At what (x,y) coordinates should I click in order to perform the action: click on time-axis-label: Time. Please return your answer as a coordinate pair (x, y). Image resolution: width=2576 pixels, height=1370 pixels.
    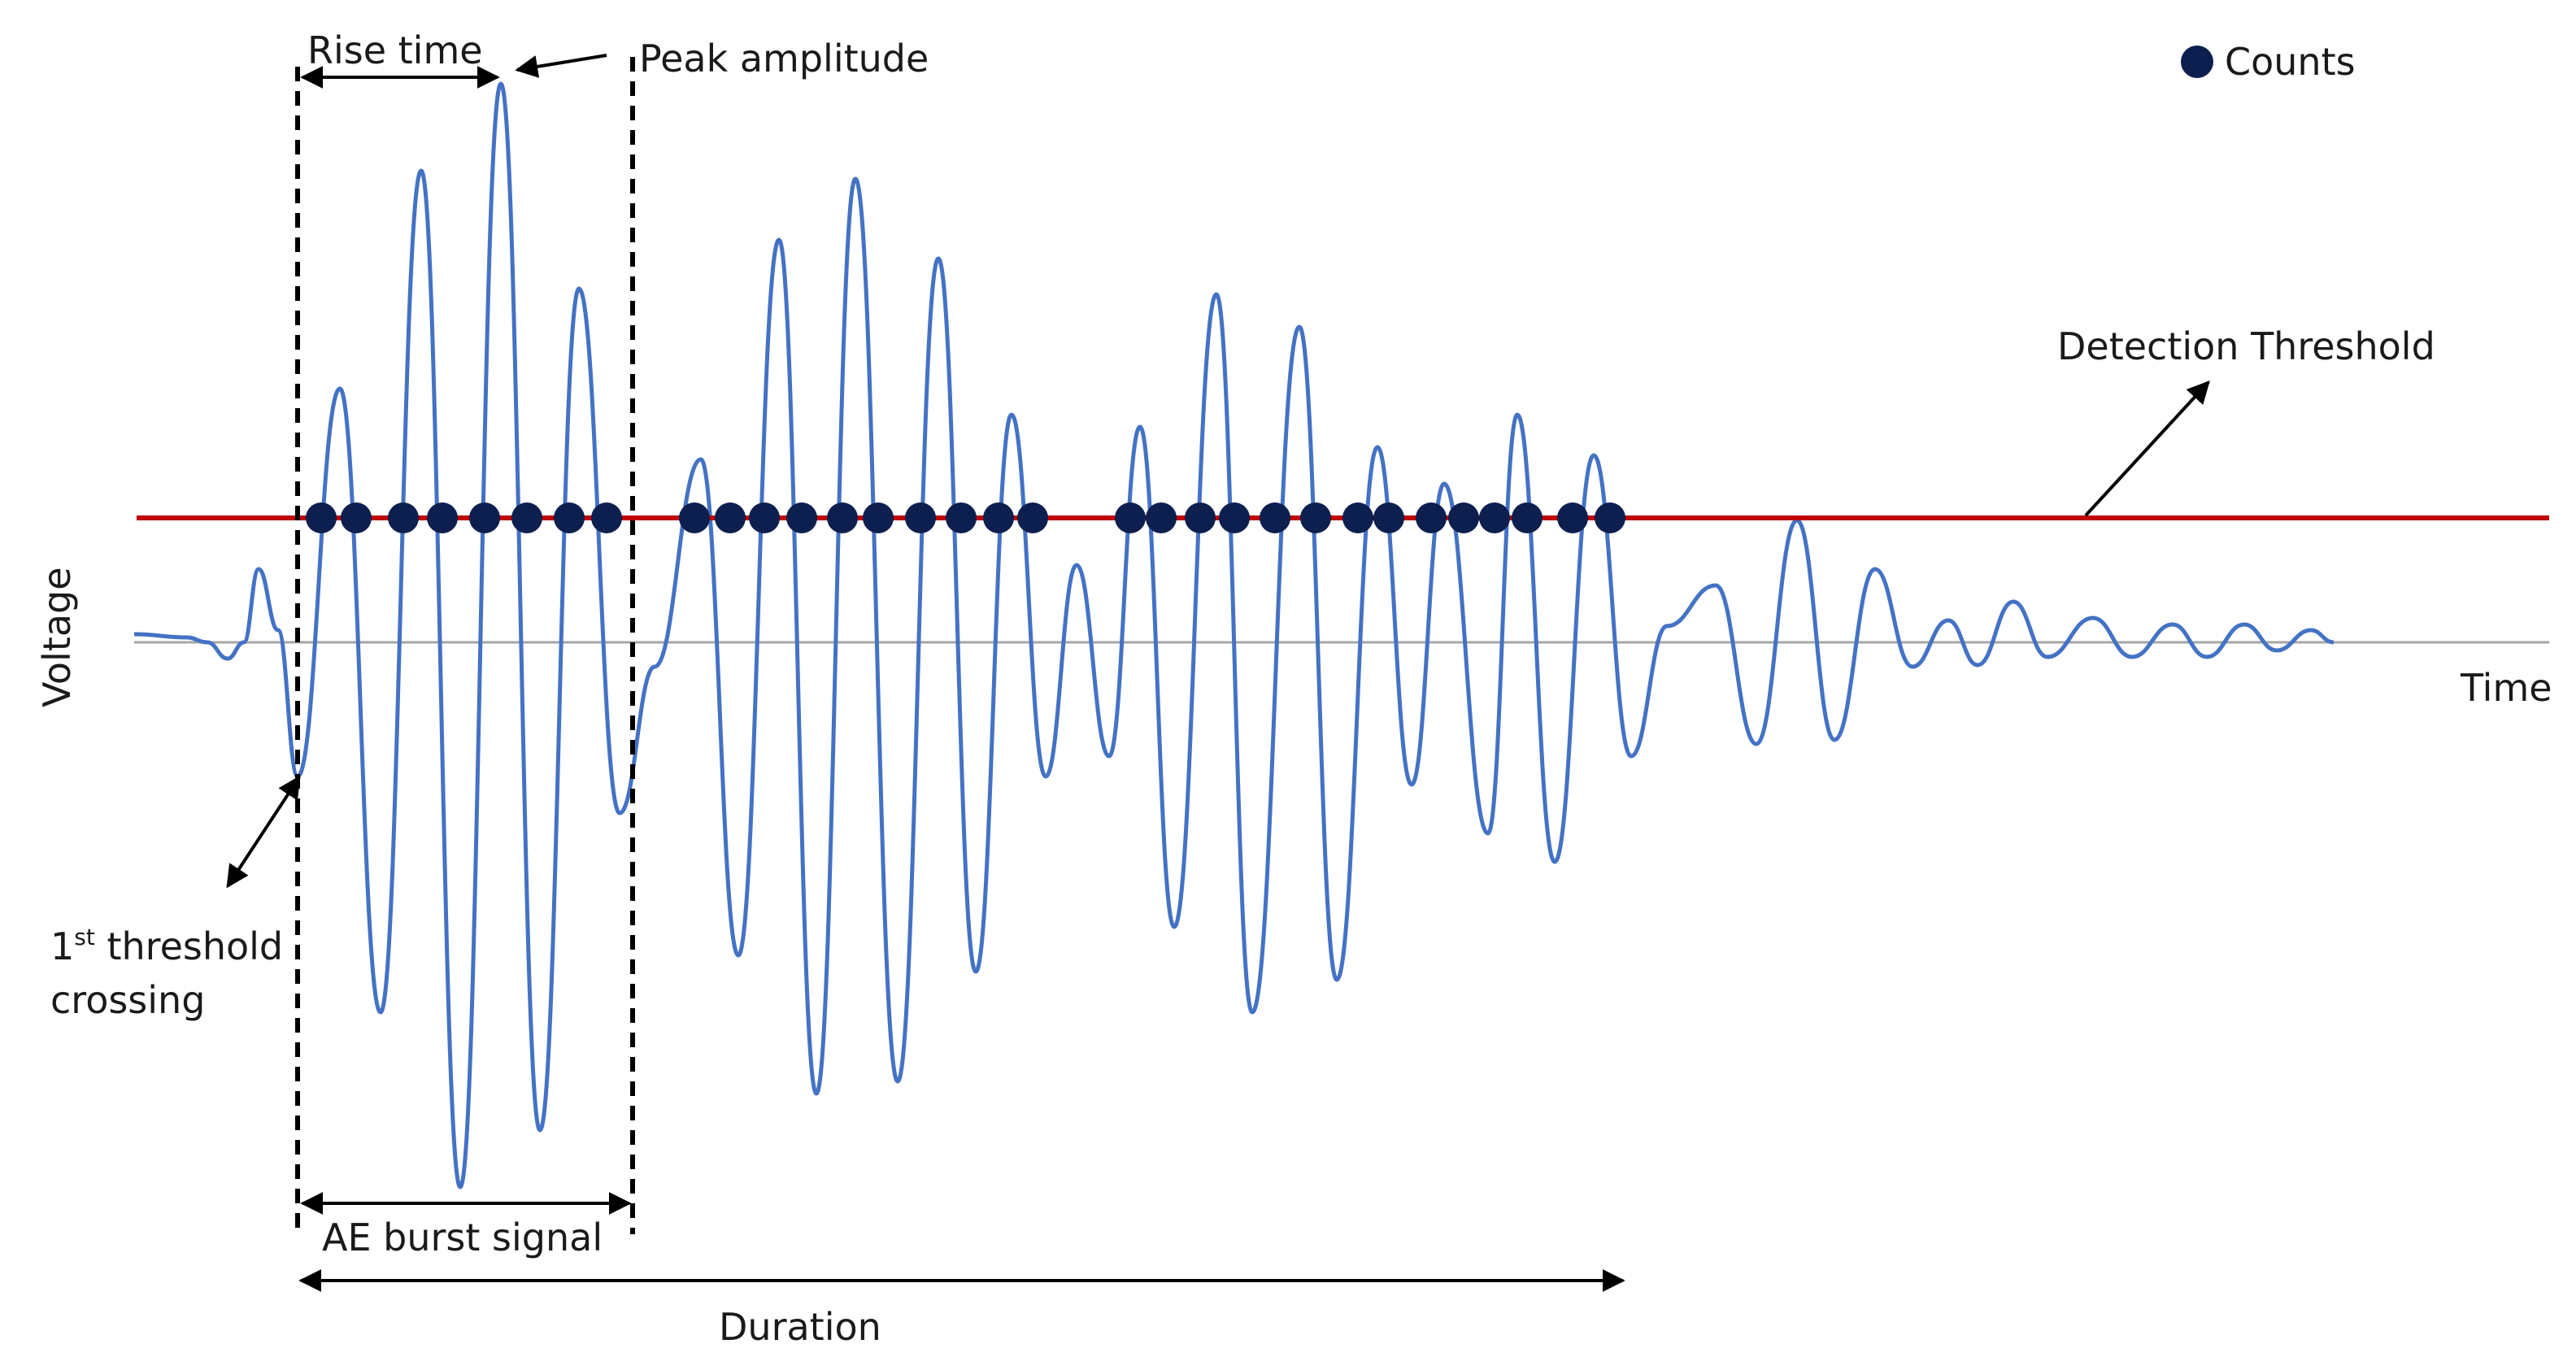
    Looking at the image, I should click on (2506, 688).